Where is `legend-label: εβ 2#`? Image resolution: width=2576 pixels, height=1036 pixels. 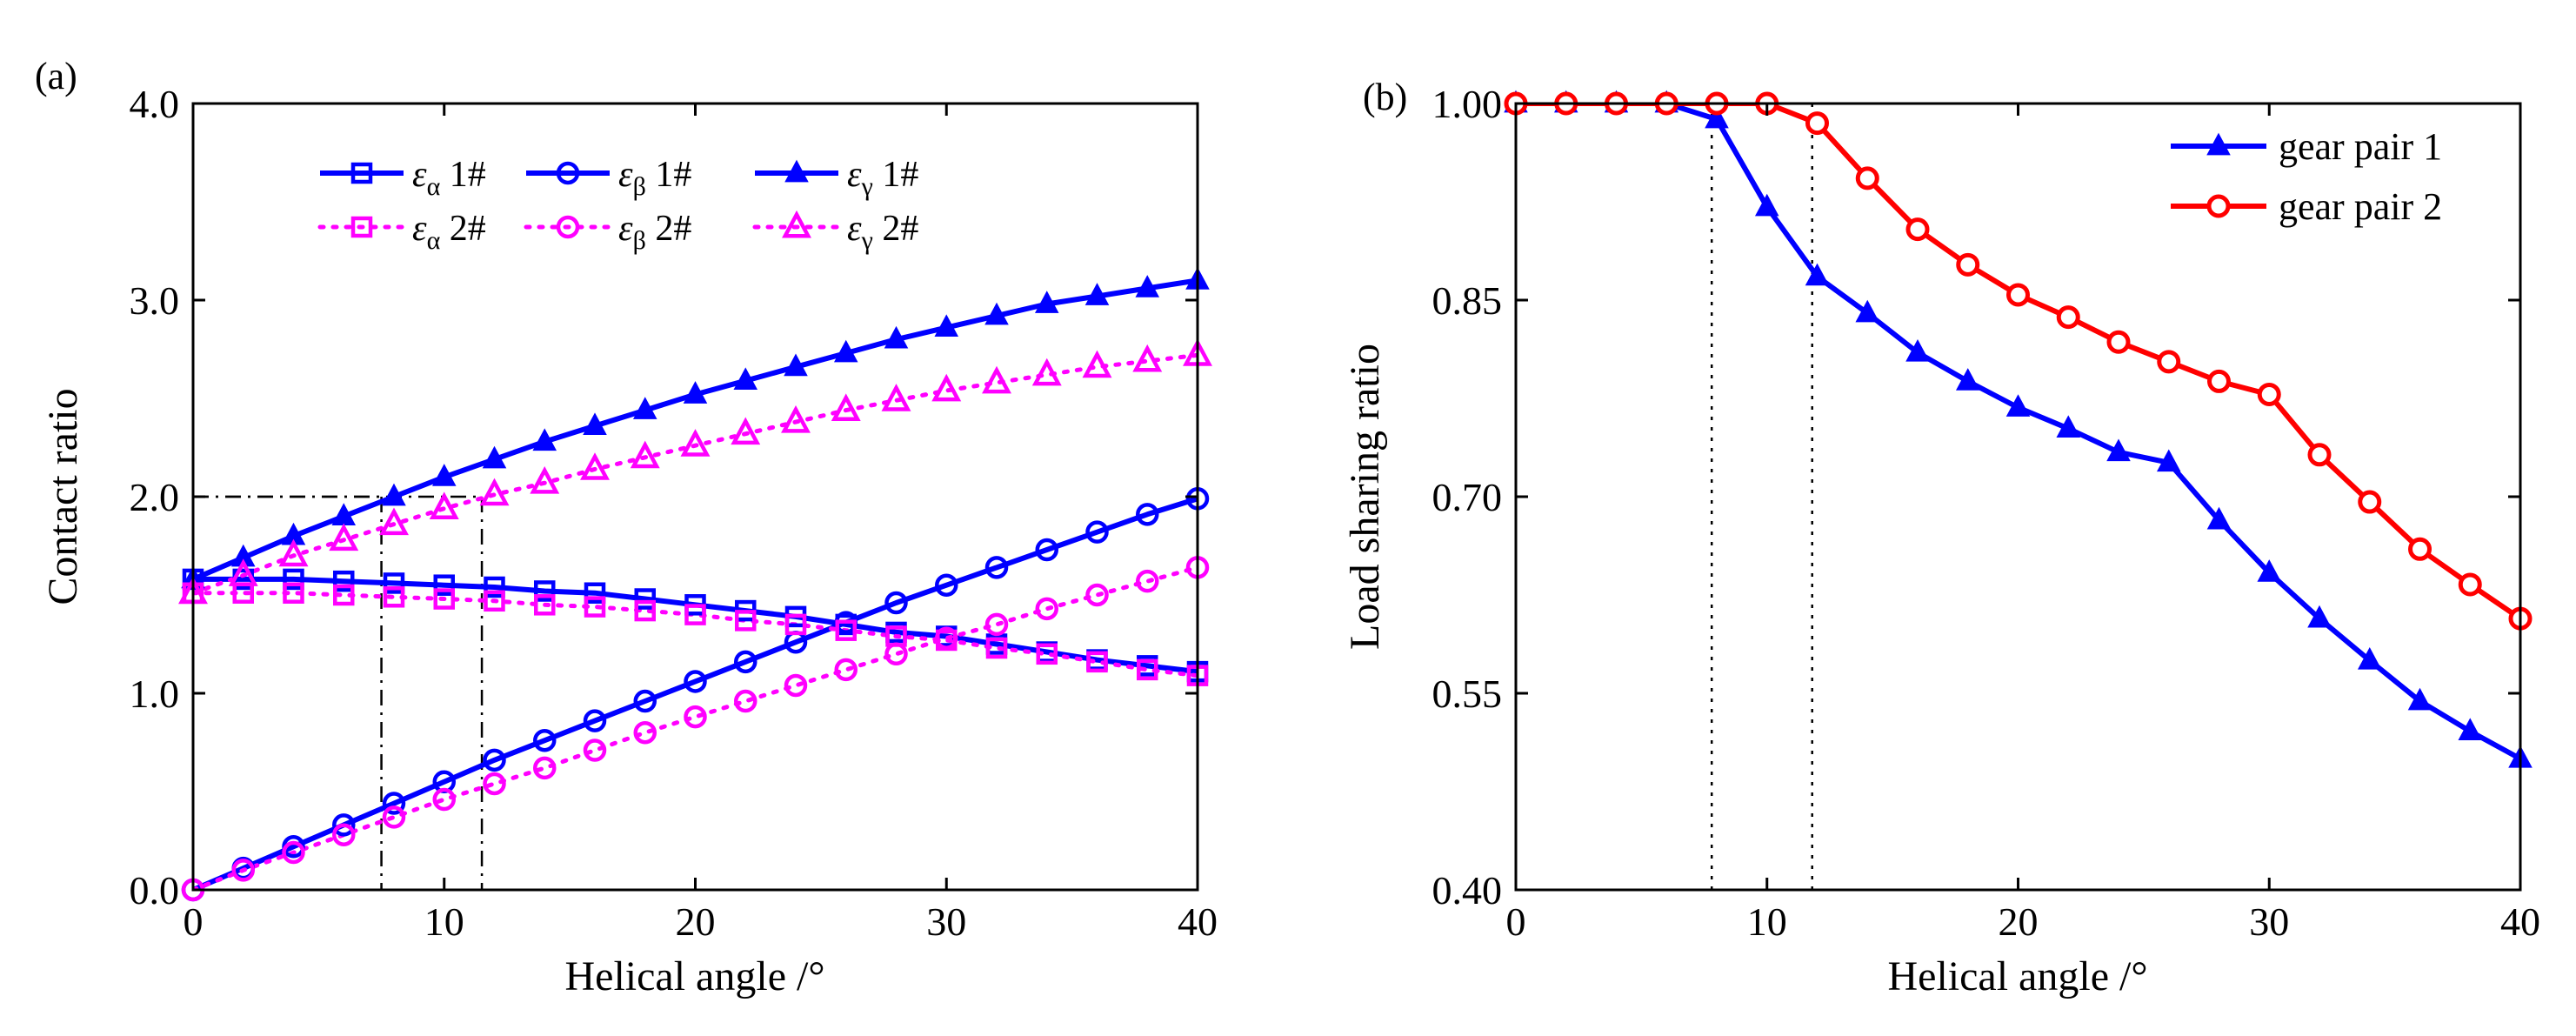
legend-label: εβ 2# is located at coordinates (654, 232).